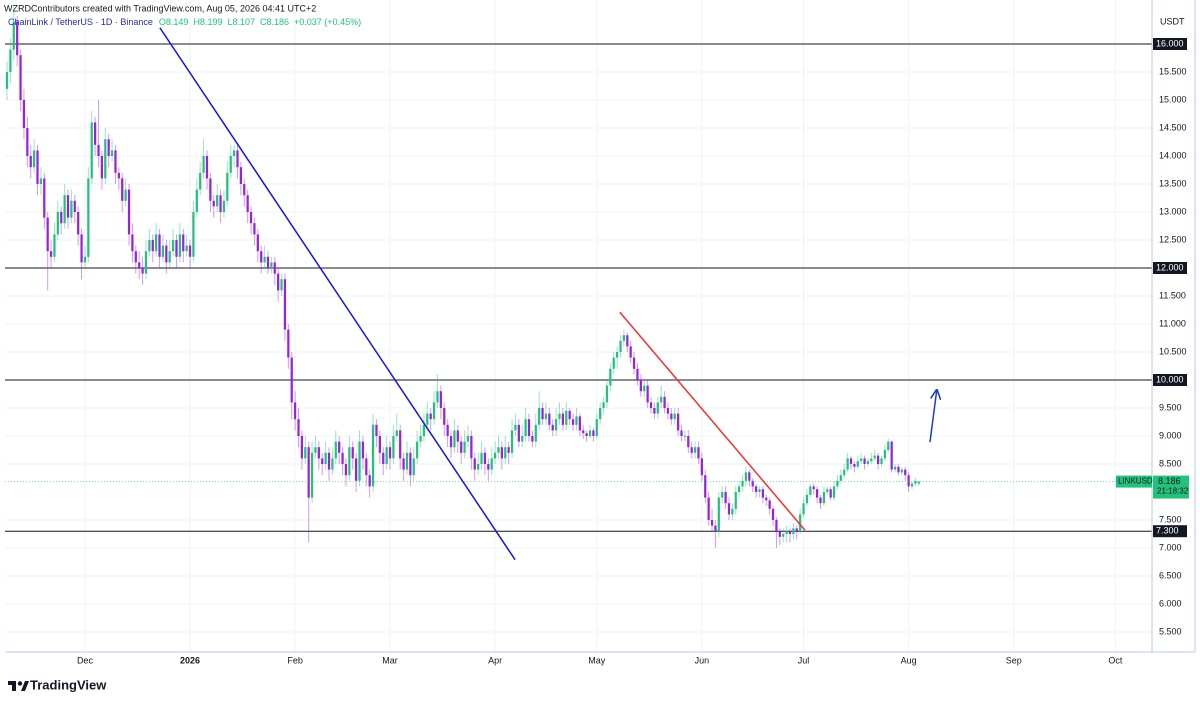 The width and height of the screenshot is (1200, 702). Describe the element at coordinates (1172, 21) in the screenshot. I see `axis-unit: USDT` at that location.